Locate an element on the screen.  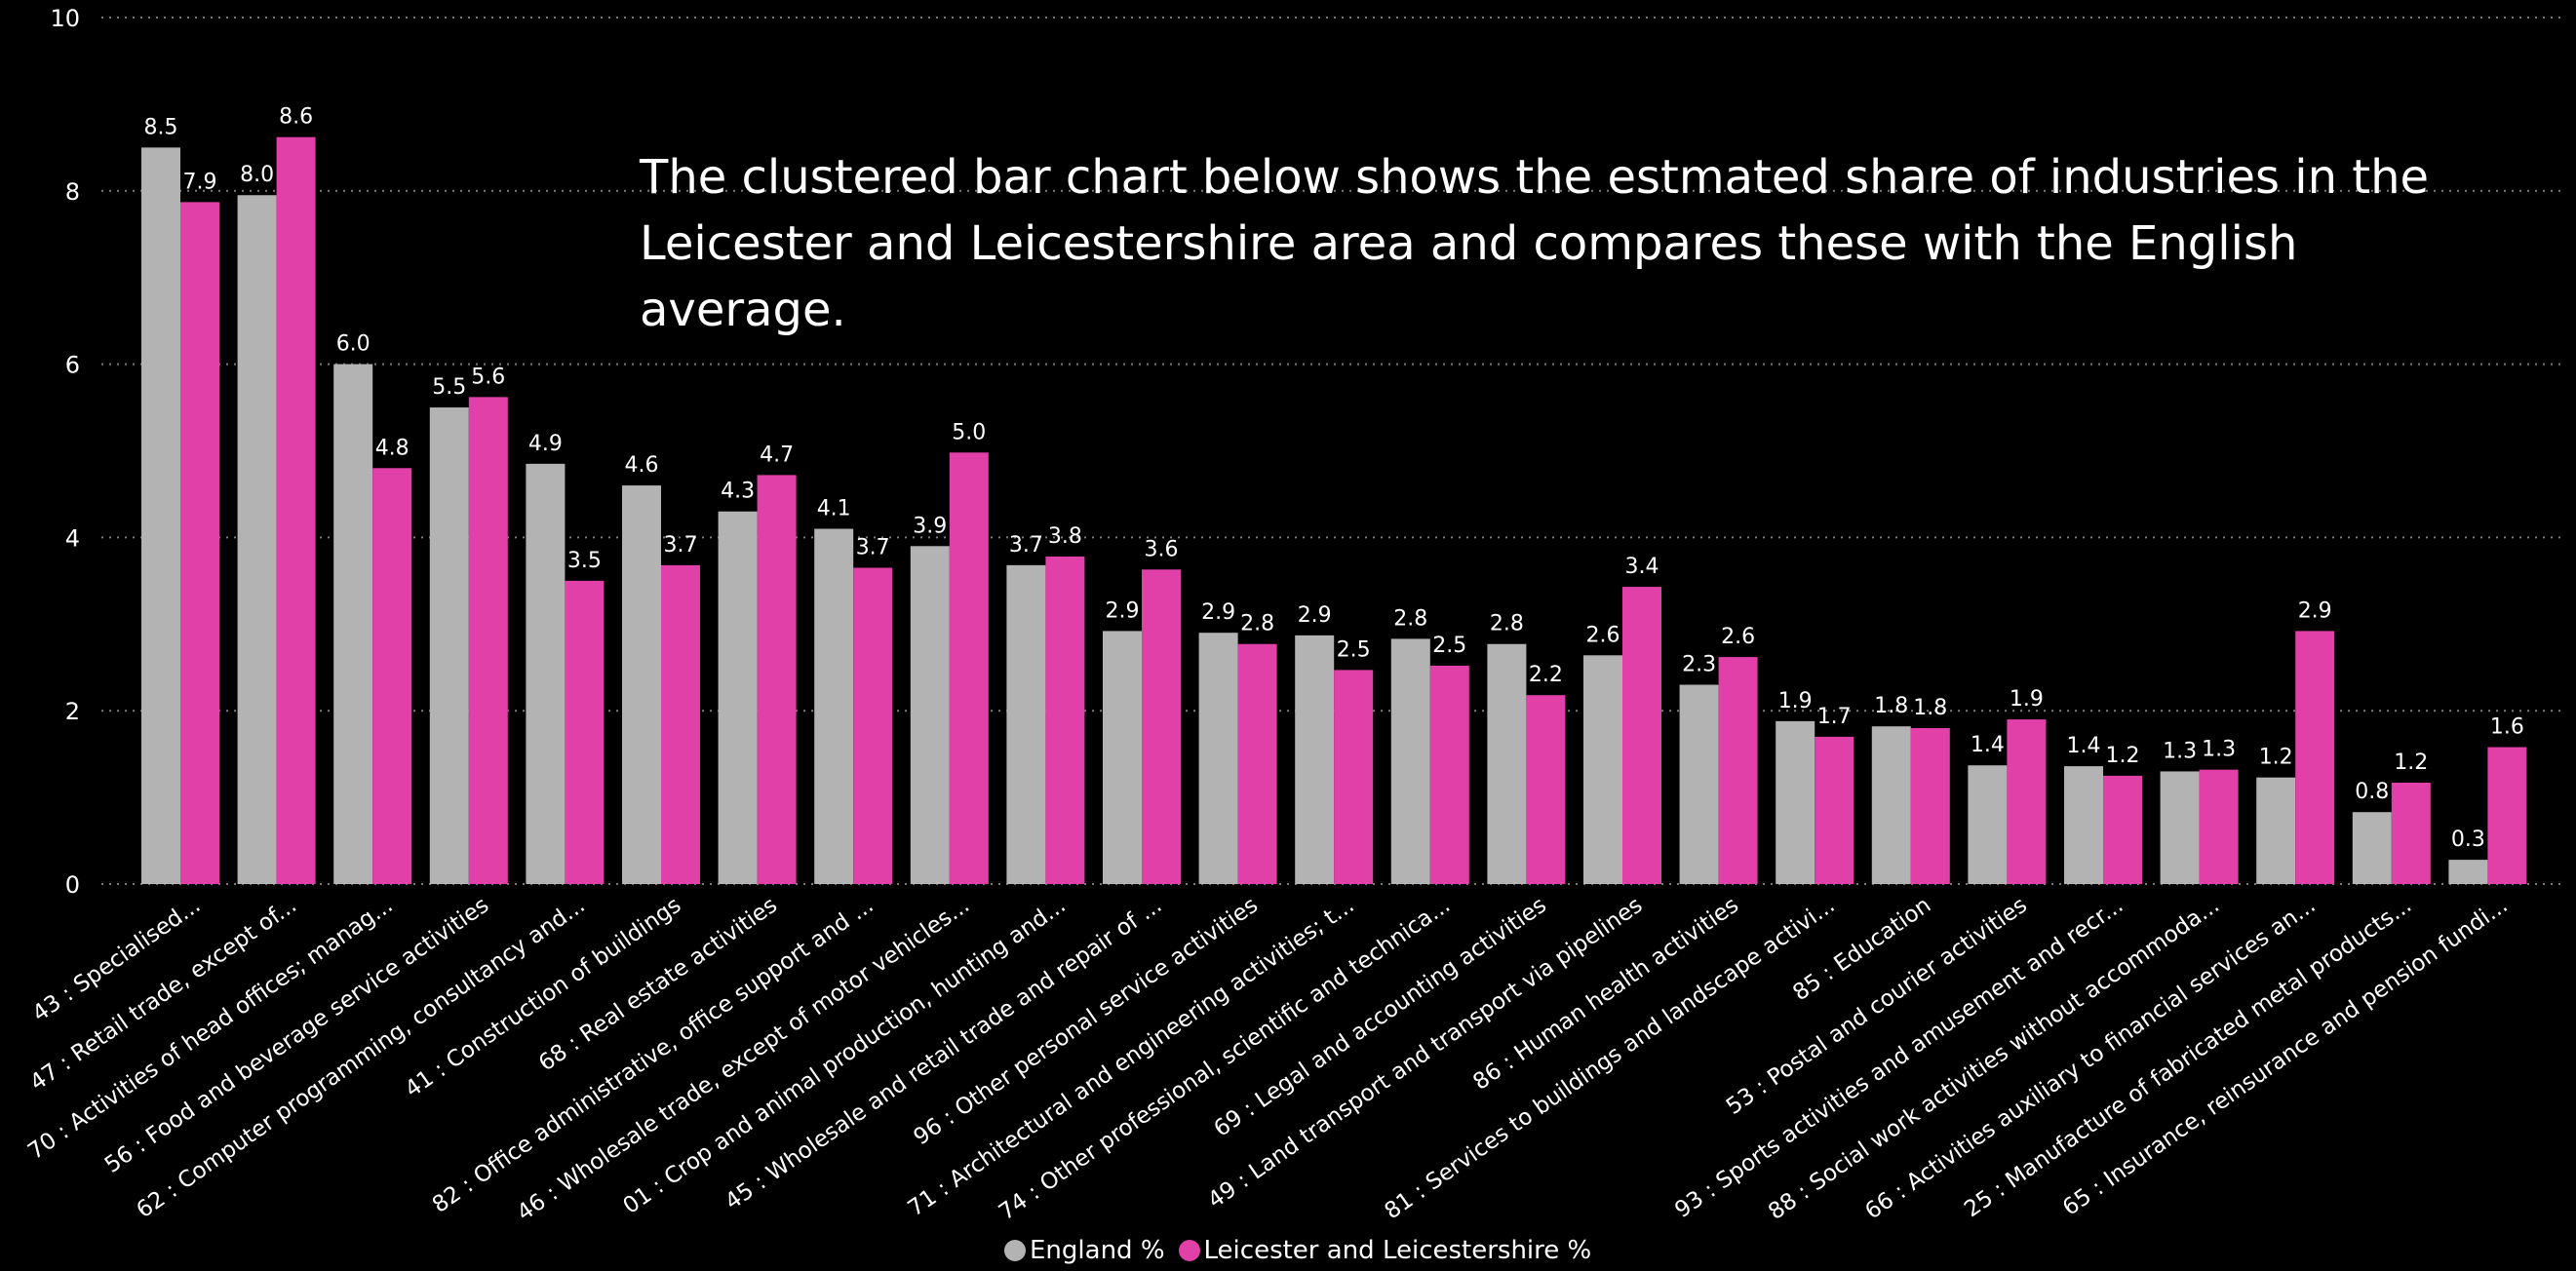
data-label: 1.8 is located at coordinates (1891, 706).